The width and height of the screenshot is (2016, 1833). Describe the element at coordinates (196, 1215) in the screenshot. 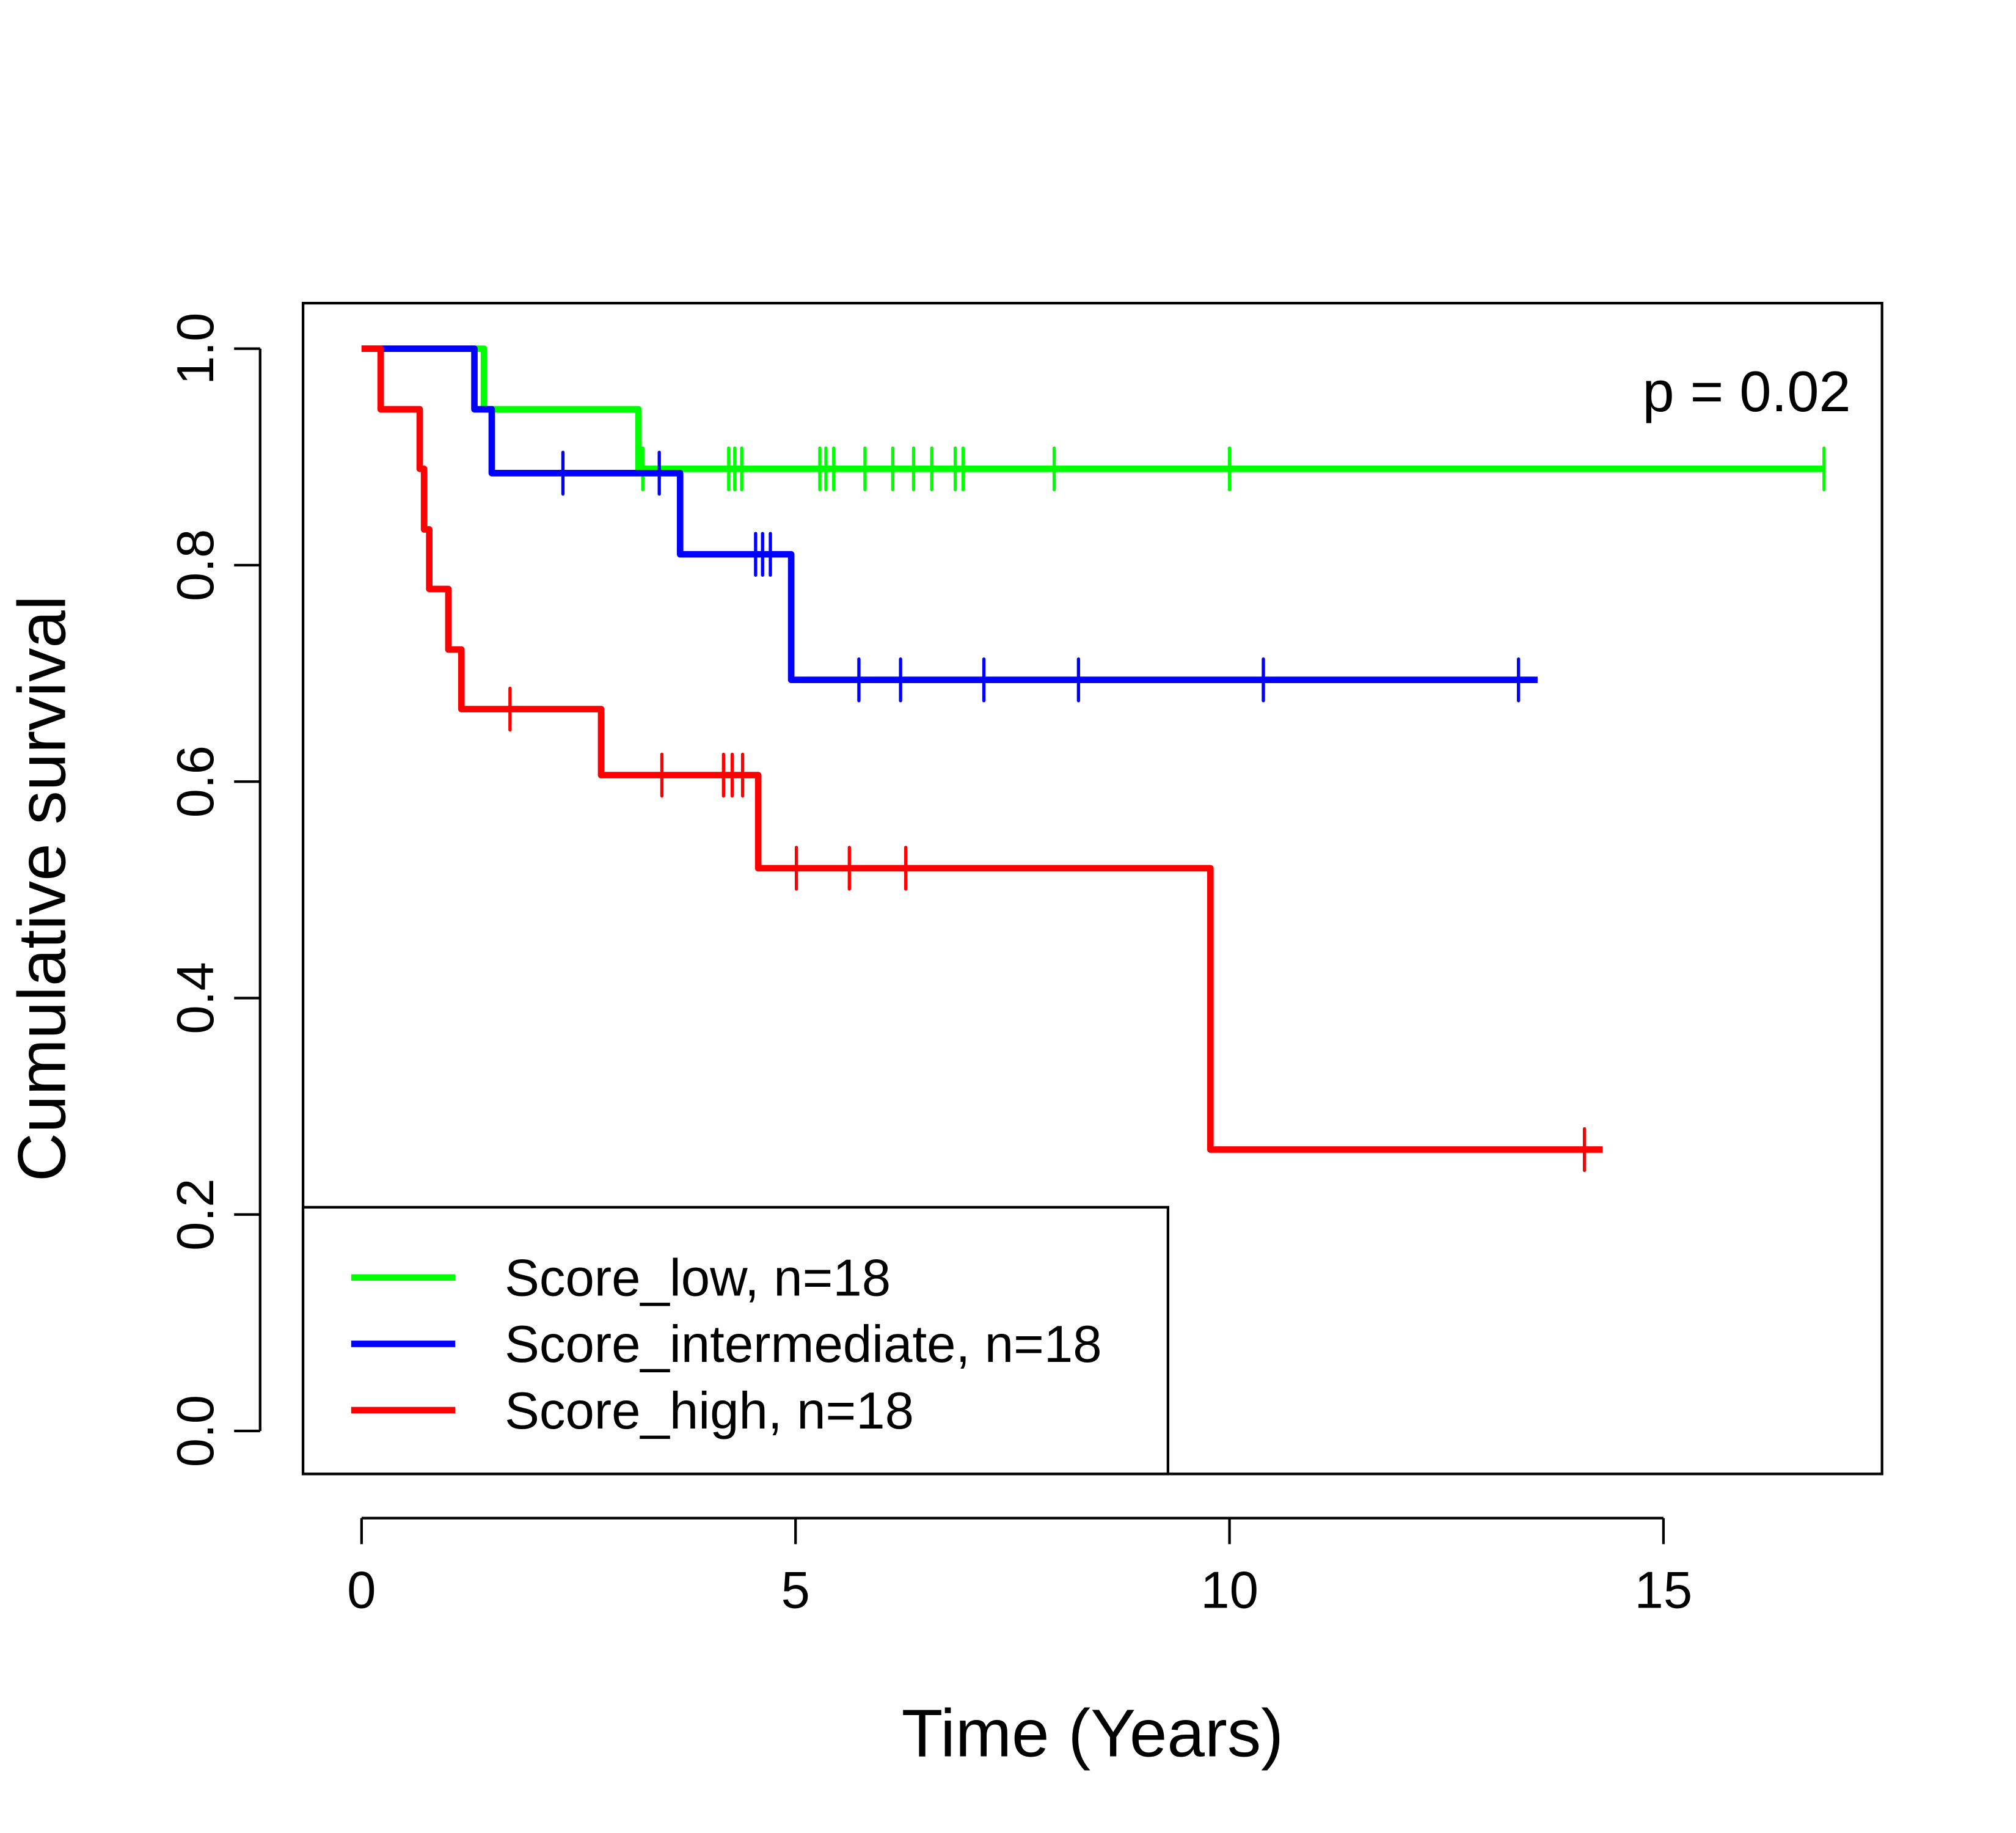

I see `y-tick-label: 0.2` at that location.